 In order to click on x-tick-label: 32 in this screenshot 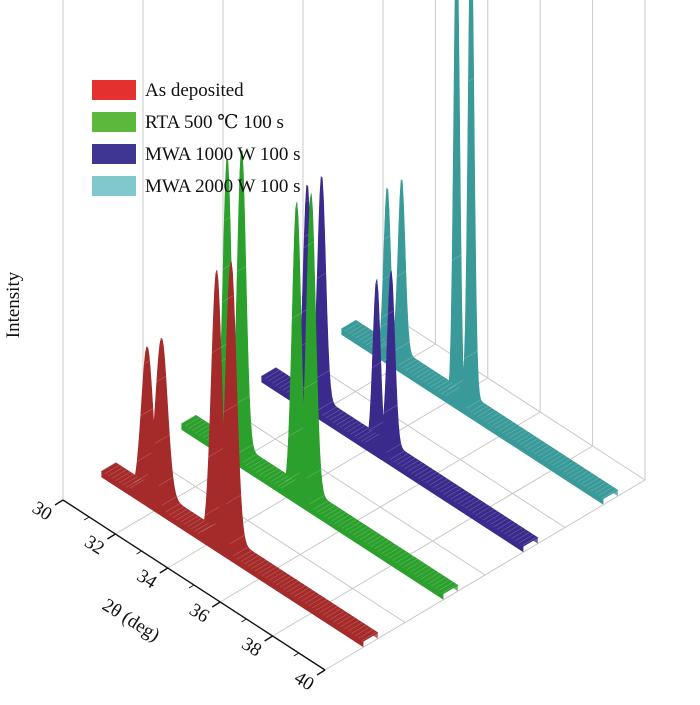, I will do `click(94, 545)`.